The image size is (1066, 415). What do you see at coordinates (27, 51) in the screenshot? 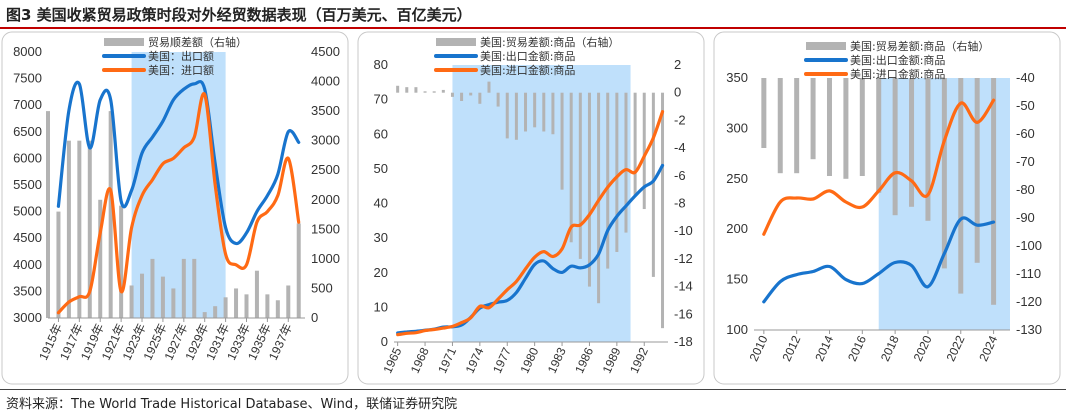
I see `y-left-tick-label: 8000` at bounding box center [27, 51].